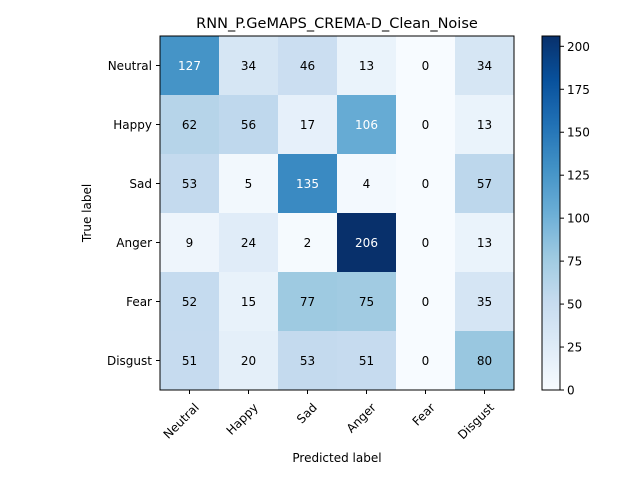  I want to click on x-tick-label: Neutral, so click(181, 420).